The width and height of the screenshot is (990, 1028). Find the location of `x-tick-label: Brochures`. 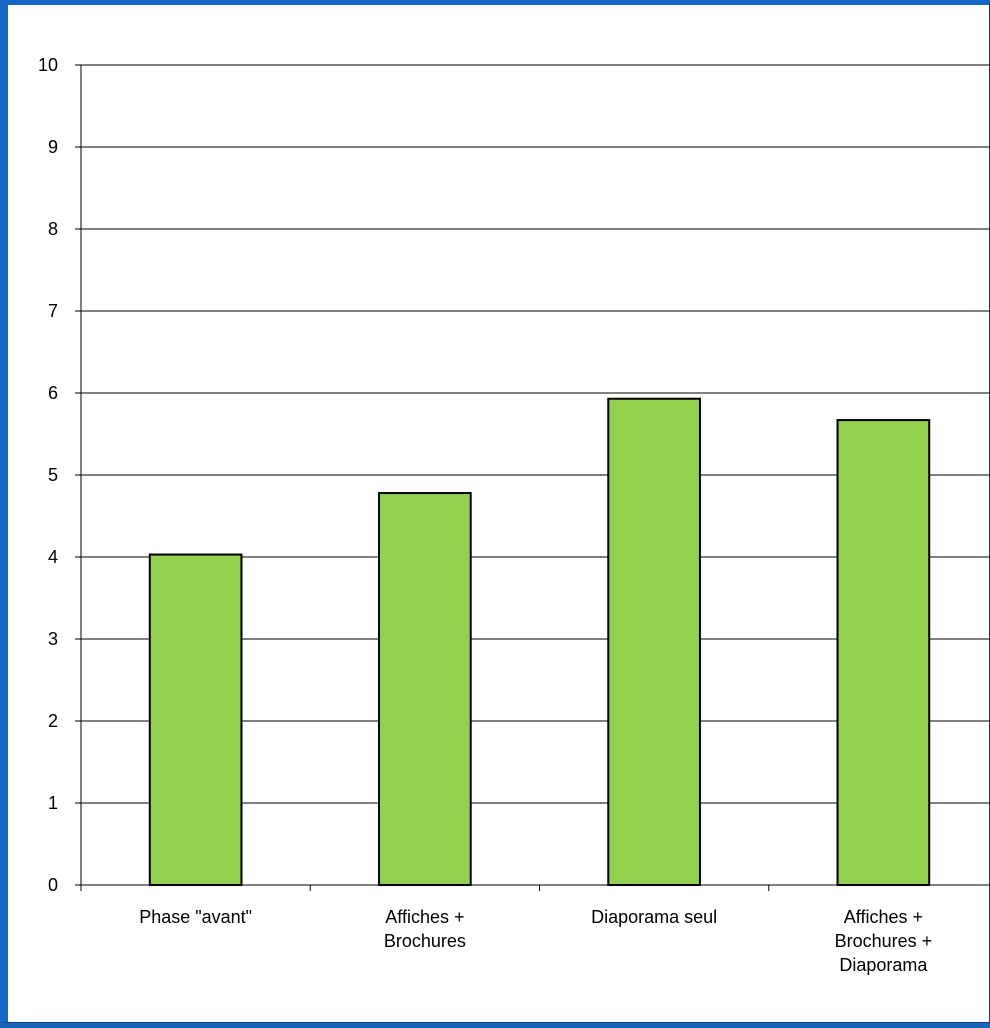

x-tick-label: Brochures is located at coordinates (425, 941).